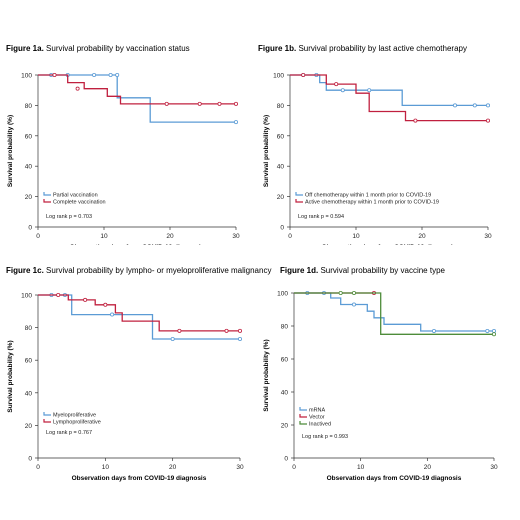  What do you see at coordinates (299, 270) in the screenshot?
I see `figure-label: Figure 1d.` at bounding box center [299, 270].